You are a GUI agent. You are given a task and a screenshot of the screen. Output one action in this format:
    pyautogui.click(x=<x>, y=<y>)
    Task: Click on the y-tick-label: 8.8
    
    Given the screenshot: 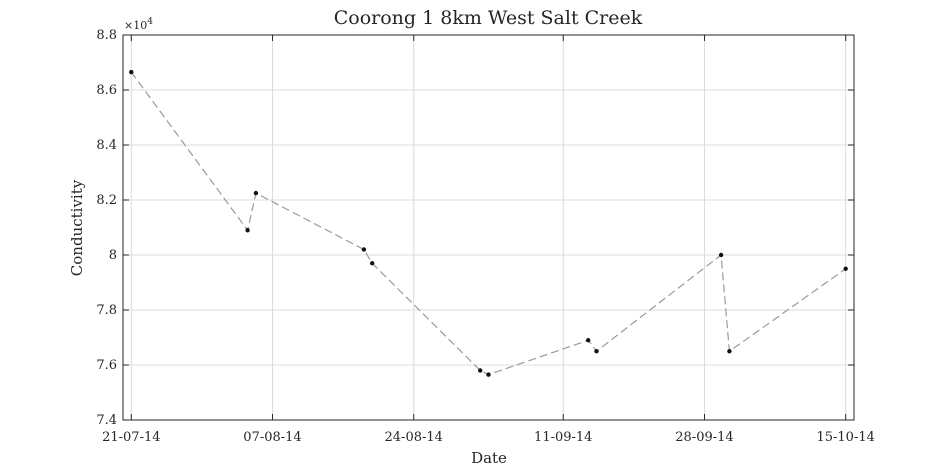 What is the action you would take?
    pyautogui.click(x=106, y=35)
    